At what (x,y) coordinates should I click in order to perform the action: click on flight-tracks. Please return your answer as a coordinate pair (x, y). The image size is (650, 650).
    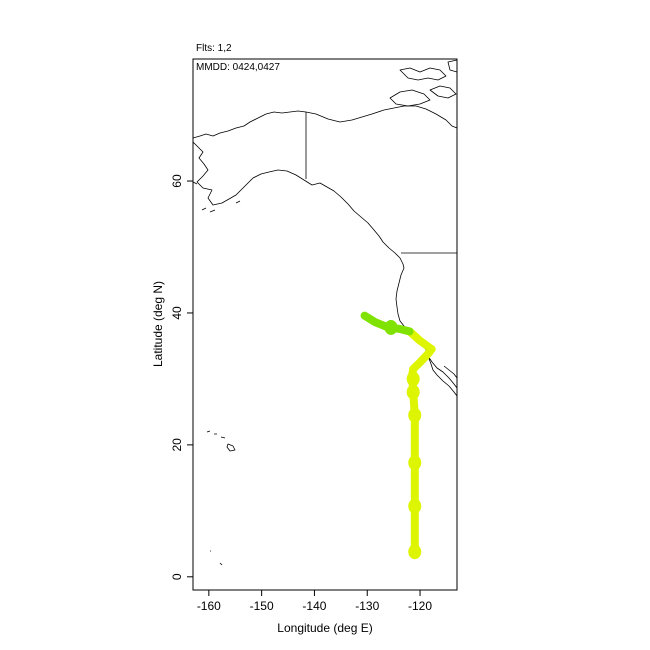
    Looking at the image, I should click on (398, 435).